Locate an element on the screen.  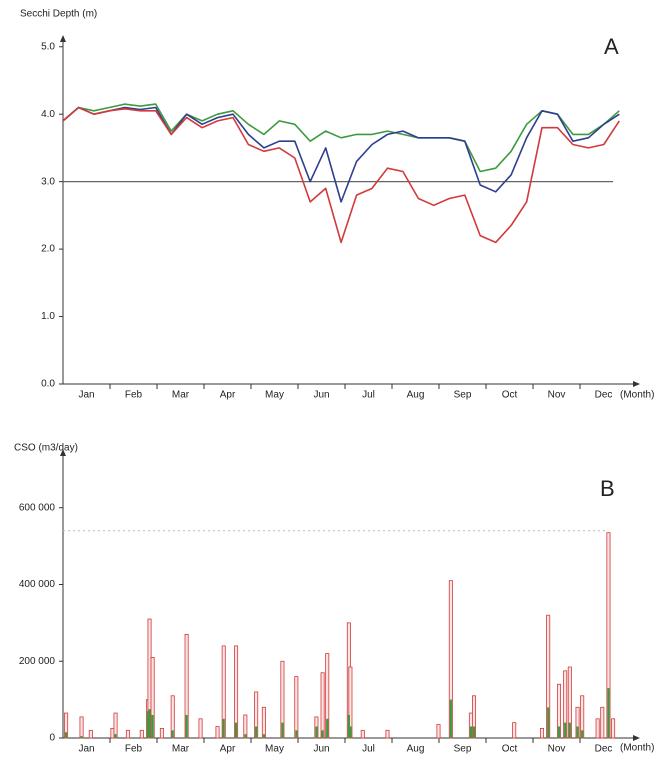
y-tick-label: 0.0 is located at coordinates (48, 384).